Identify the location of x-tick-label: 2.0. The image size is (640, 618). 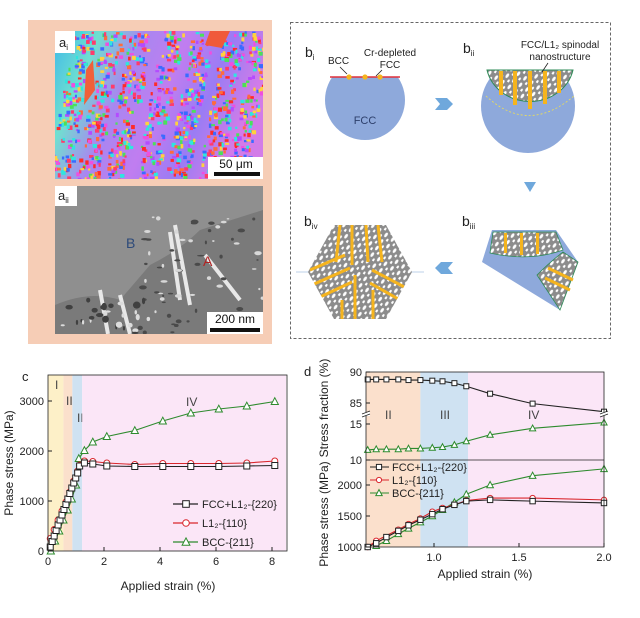
(603, 558).